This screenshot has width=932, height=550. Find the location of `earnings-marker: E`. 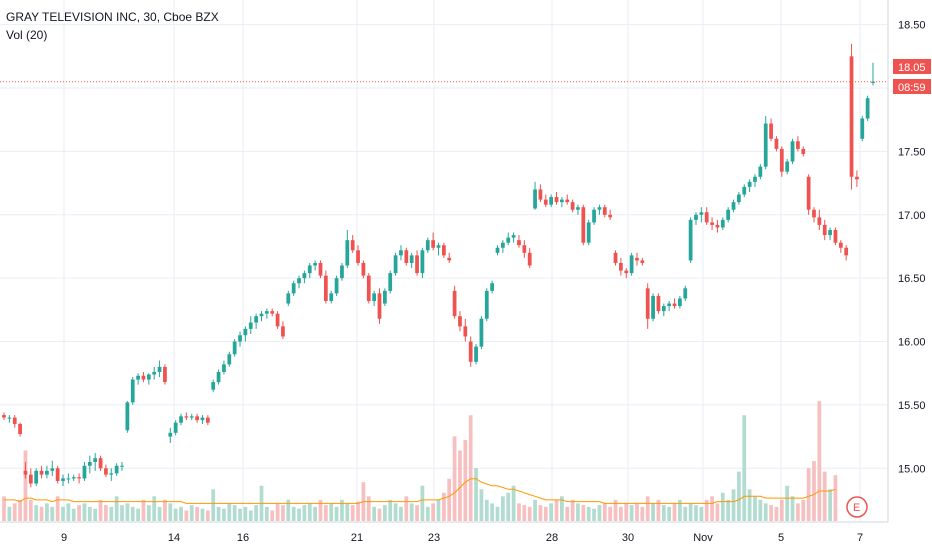

earnings-marker: E is located at coordinates (857, 507).